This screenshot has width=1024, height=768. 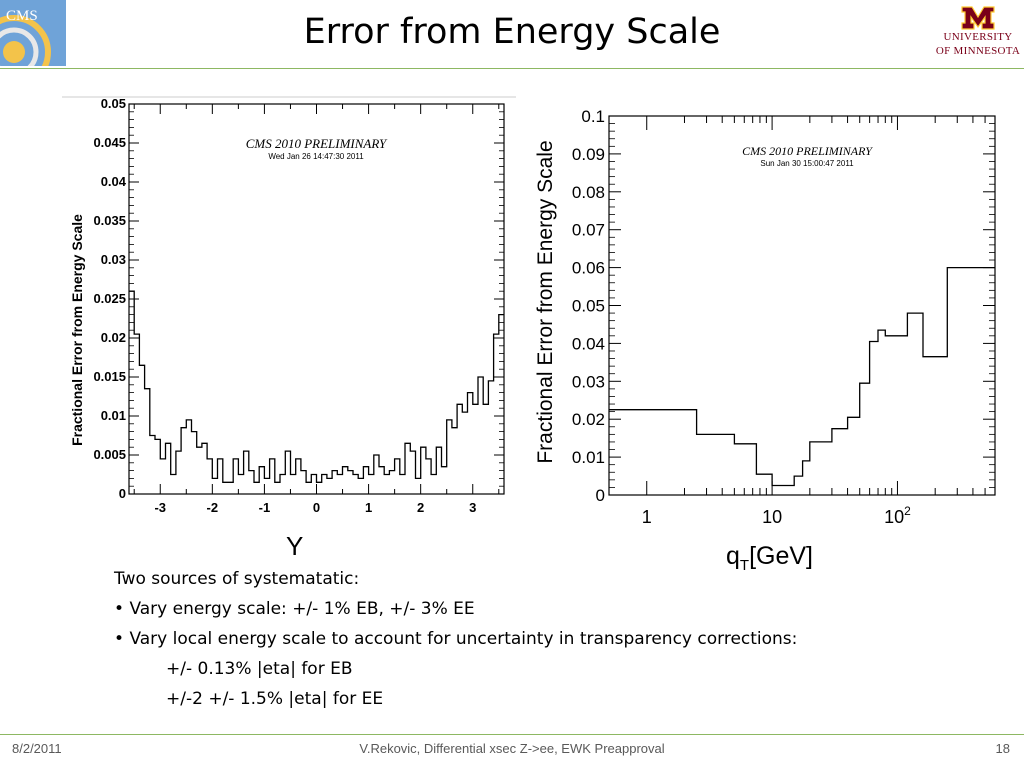 I want to click on x-tick-label: 10, so click(x=772, y=517).